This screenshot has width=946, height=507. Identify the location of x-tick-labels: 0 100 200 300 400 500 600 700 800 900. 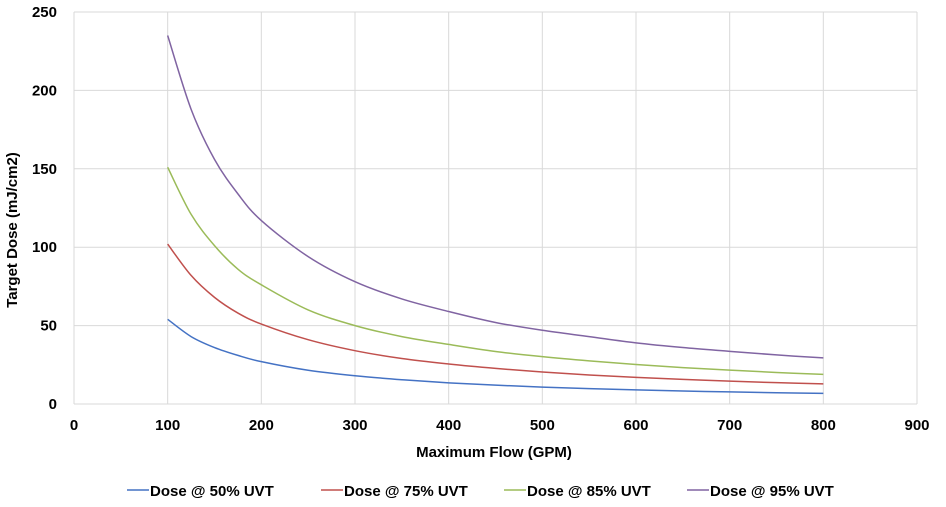
(500, 425).